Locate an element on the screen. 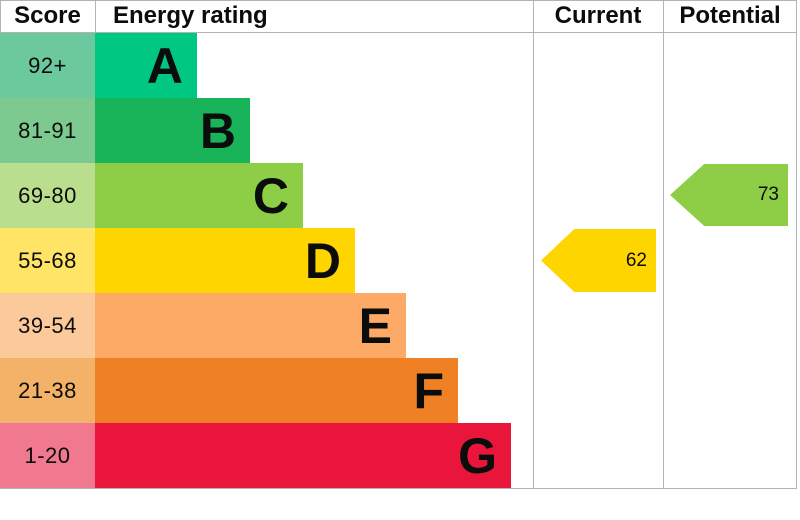 The image size is (800, 520). band-d-bar: D is located at coordinates (225, 260).